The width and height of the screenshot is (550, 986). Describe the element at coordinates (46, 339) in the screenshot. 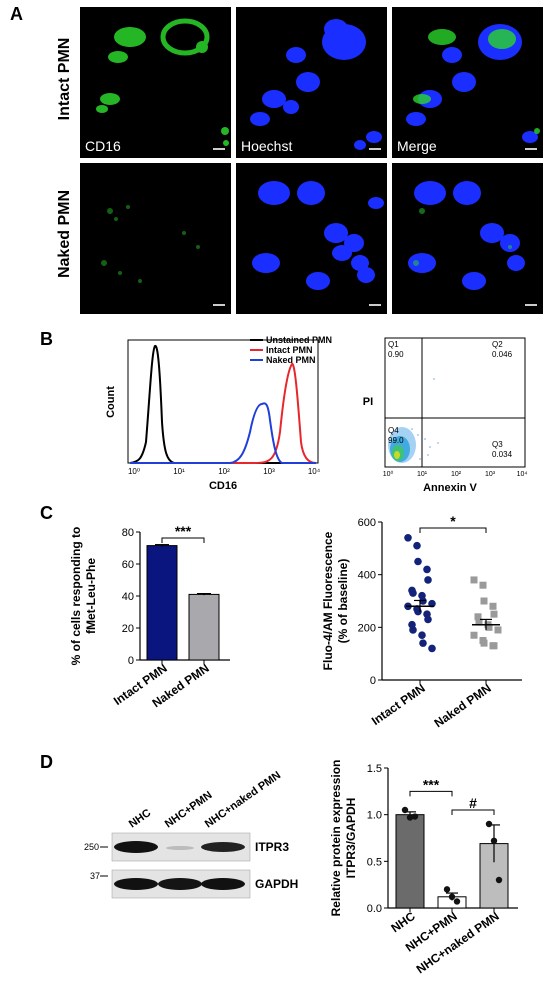

I see `panel-b-letter: B` at that location.